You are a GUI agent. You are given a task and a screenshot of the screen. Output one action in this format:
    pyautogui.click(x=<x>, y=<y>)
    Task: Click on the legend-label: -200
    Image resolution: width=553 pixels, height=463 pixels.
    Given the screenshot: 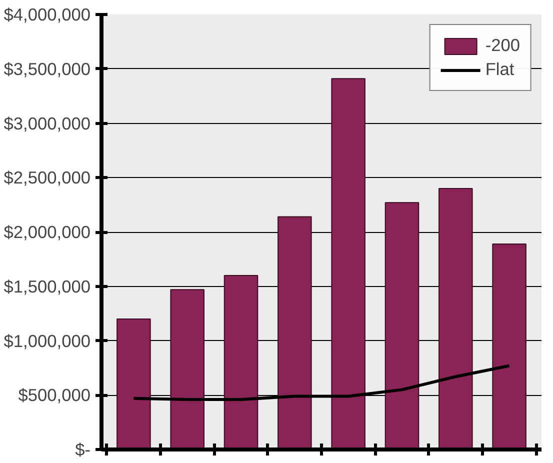 What is the action you would take?
    pyautogui.click(x=502, y=45)
    